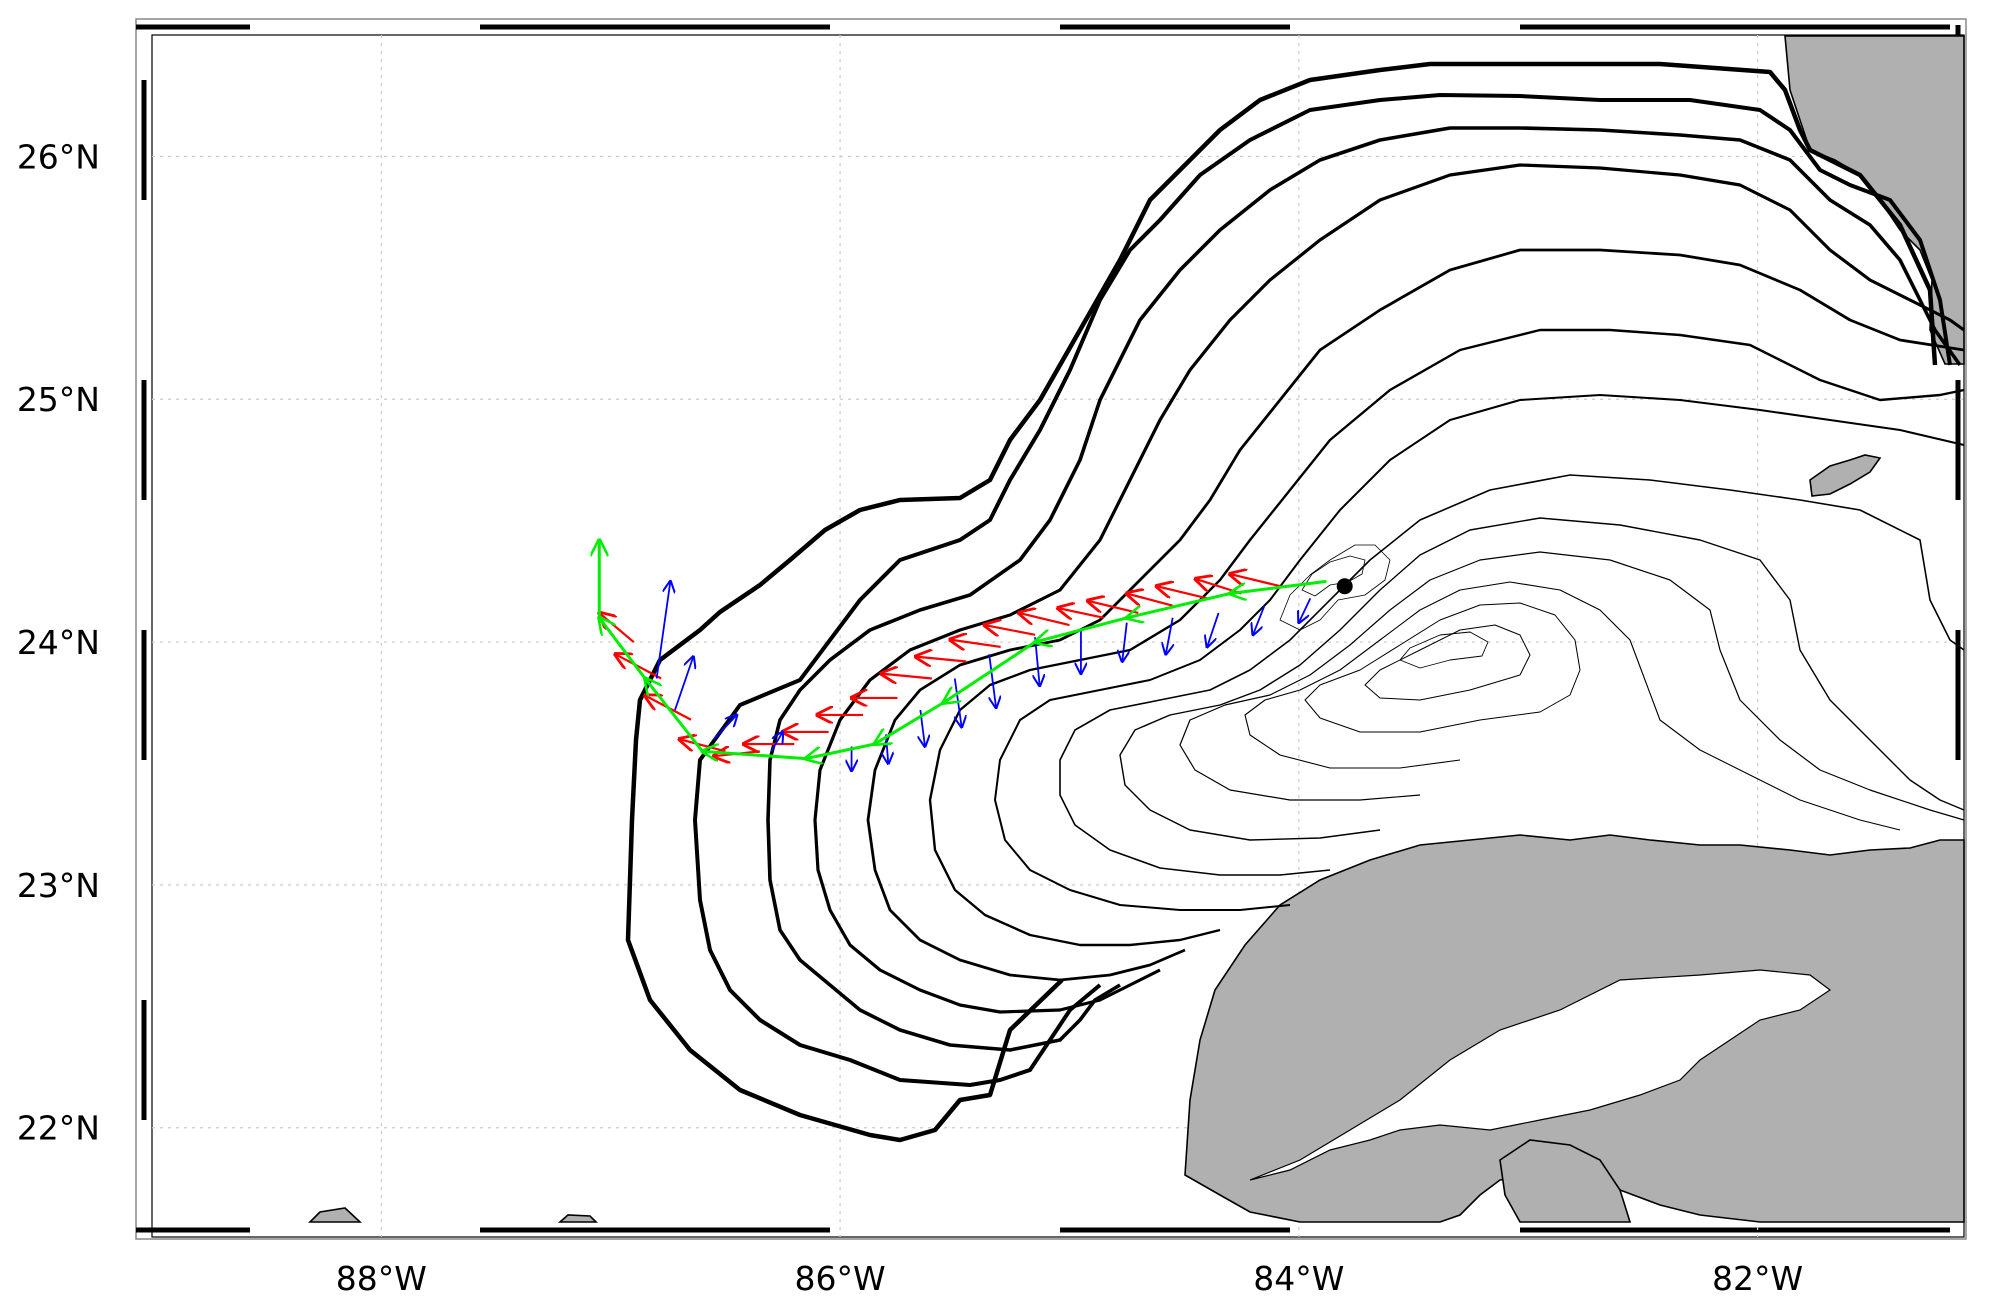 The image size is (2001, 1300). What do you see at coordinates (840, 1278) in the screenshot?
I see `lon-label: 86°W` at bounding box center [840, 1278].